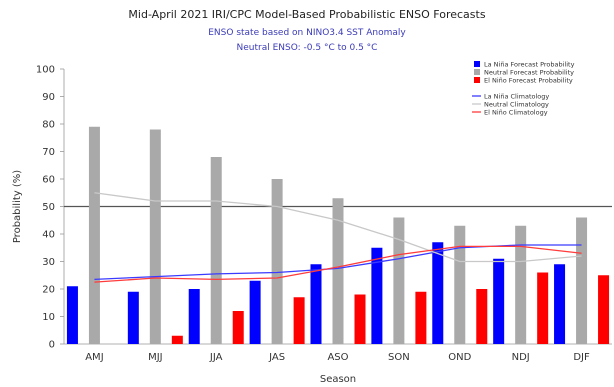 Image resolution: width=614 pixels, height=387 pixels. I want to click on chart-subtitle-1: ENSO state based on NINO3.4 SST Anomaly, so click(307, 33).